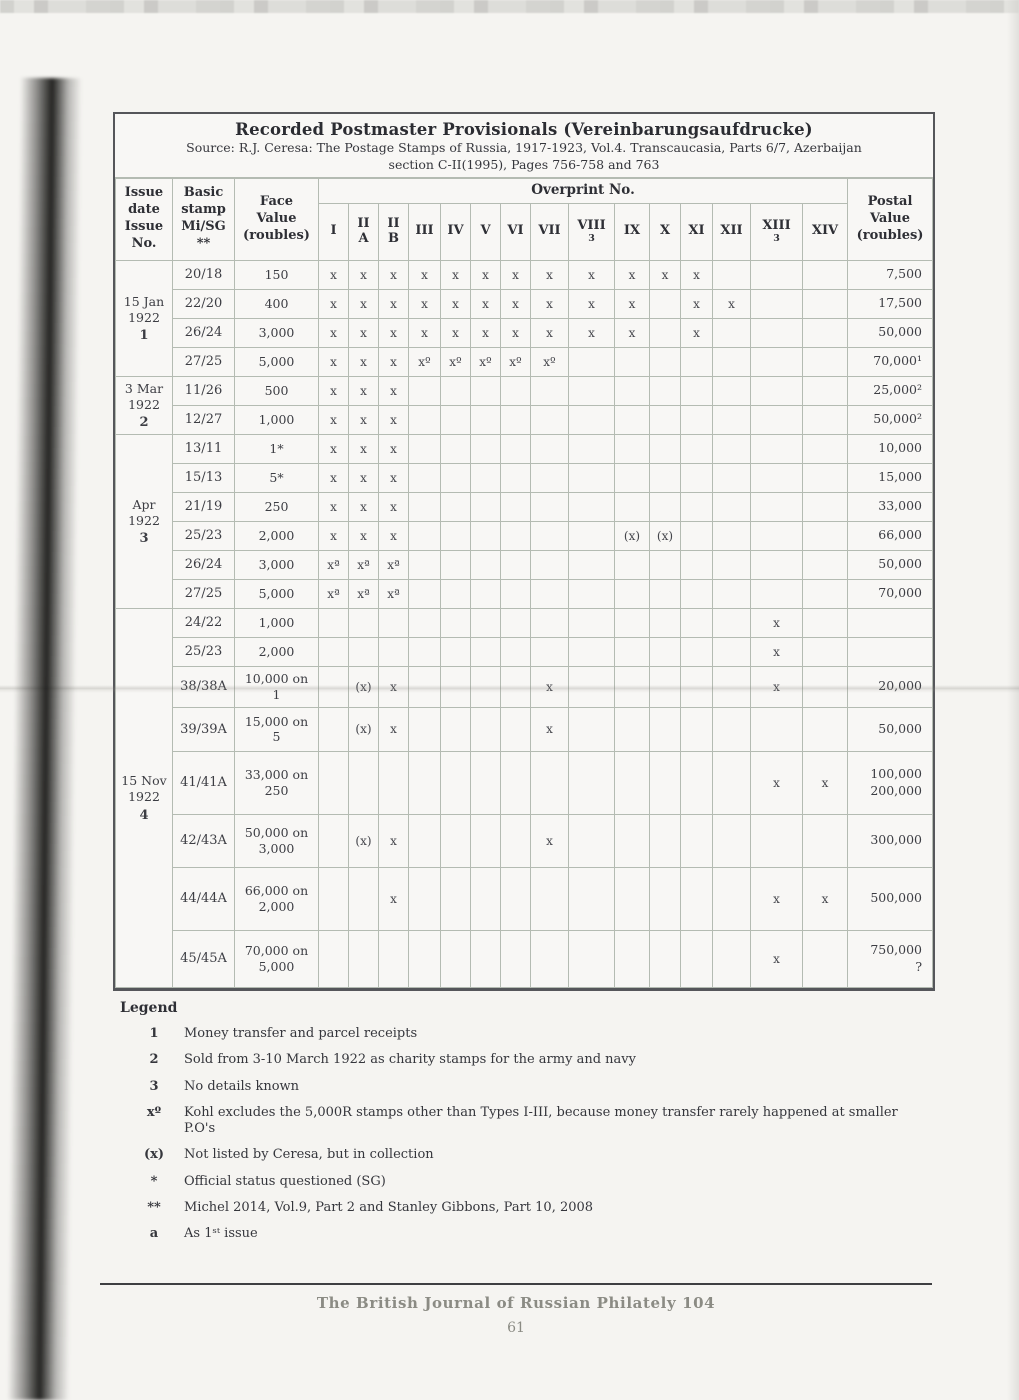  Describe the element at coordinates (144, 405) in the screenshot. I see `issue-group-cell: 3 Mar 1922 2` at that location.